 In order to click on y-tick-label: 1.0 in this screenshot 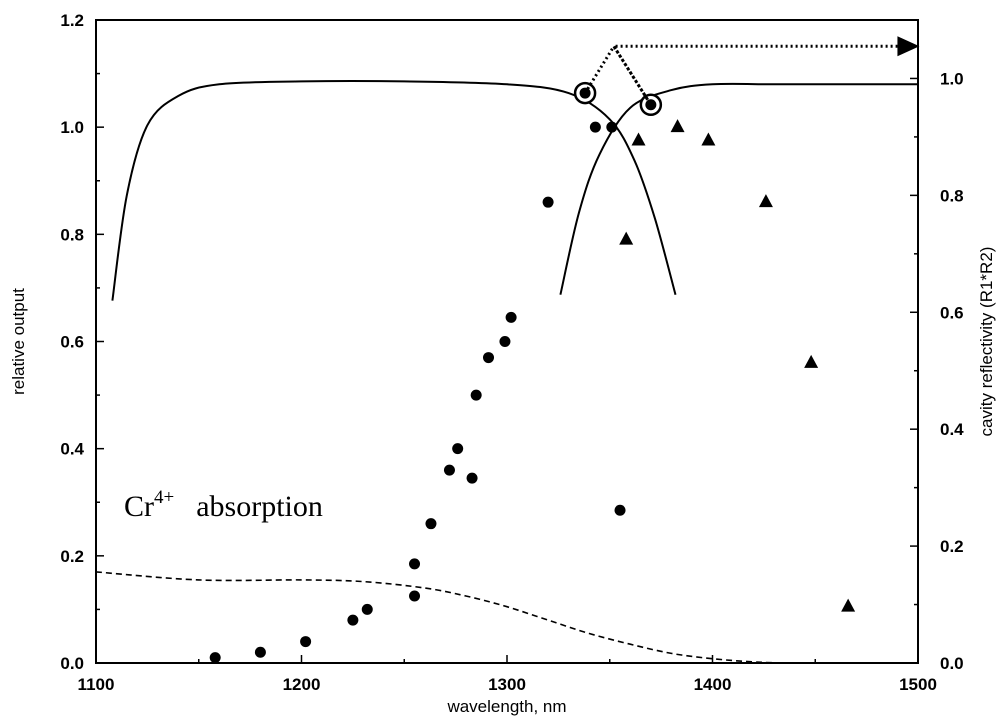, I will do `click(72, 127)`.